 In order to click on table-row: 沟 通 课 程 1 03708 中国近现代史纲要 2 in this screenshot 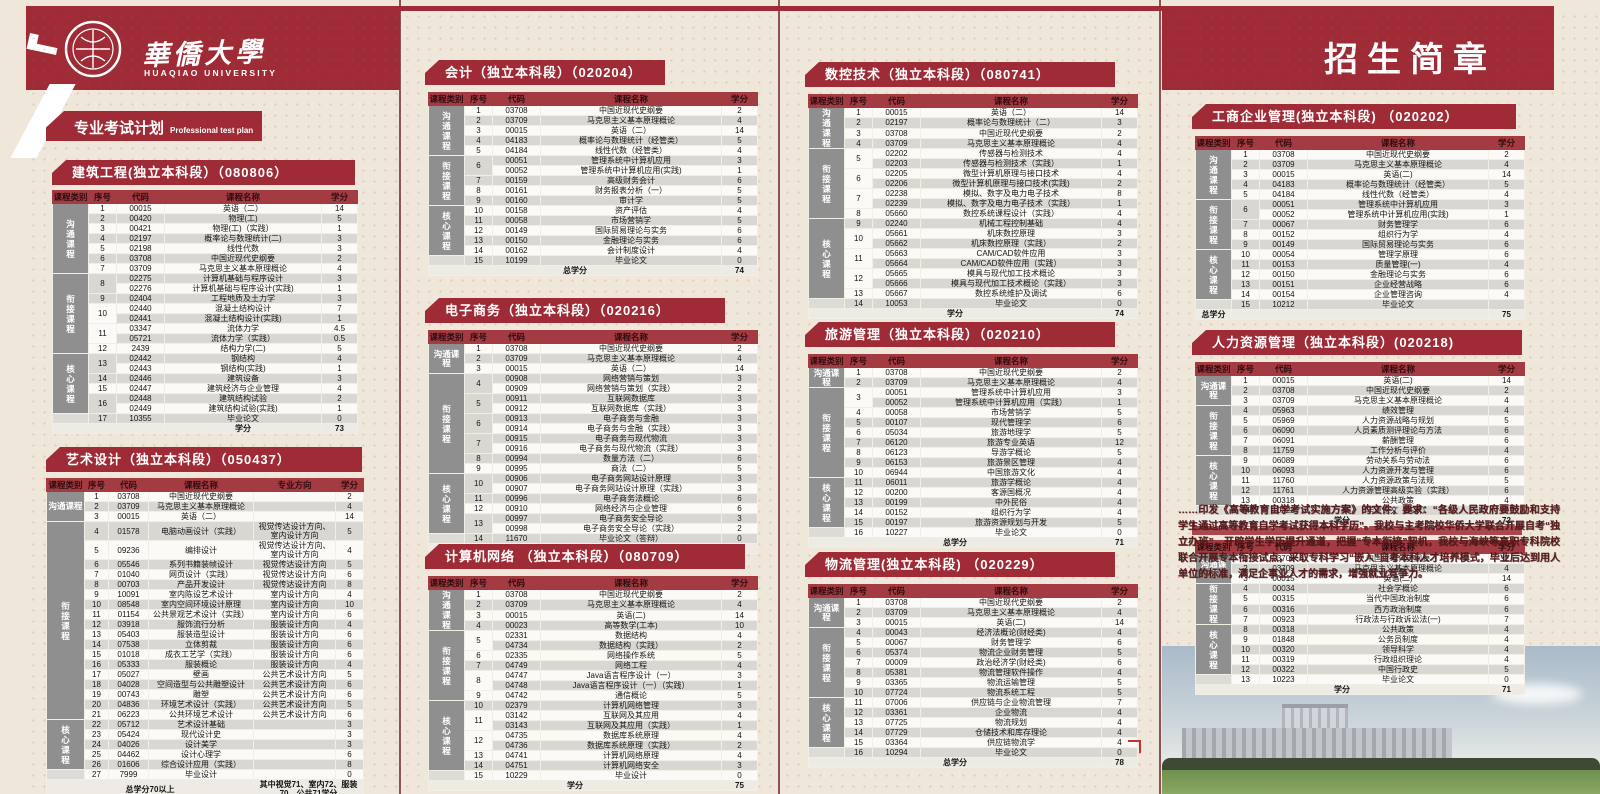, I will do `click(593, 609)`.